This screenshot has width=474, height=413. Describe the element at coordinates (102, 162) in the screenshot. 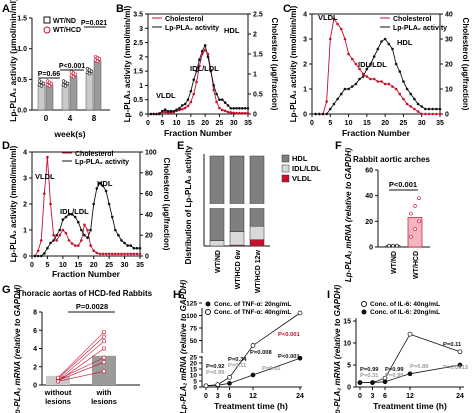

I see `d-legend-lp: Lp-PLA₂ activity` at that location.